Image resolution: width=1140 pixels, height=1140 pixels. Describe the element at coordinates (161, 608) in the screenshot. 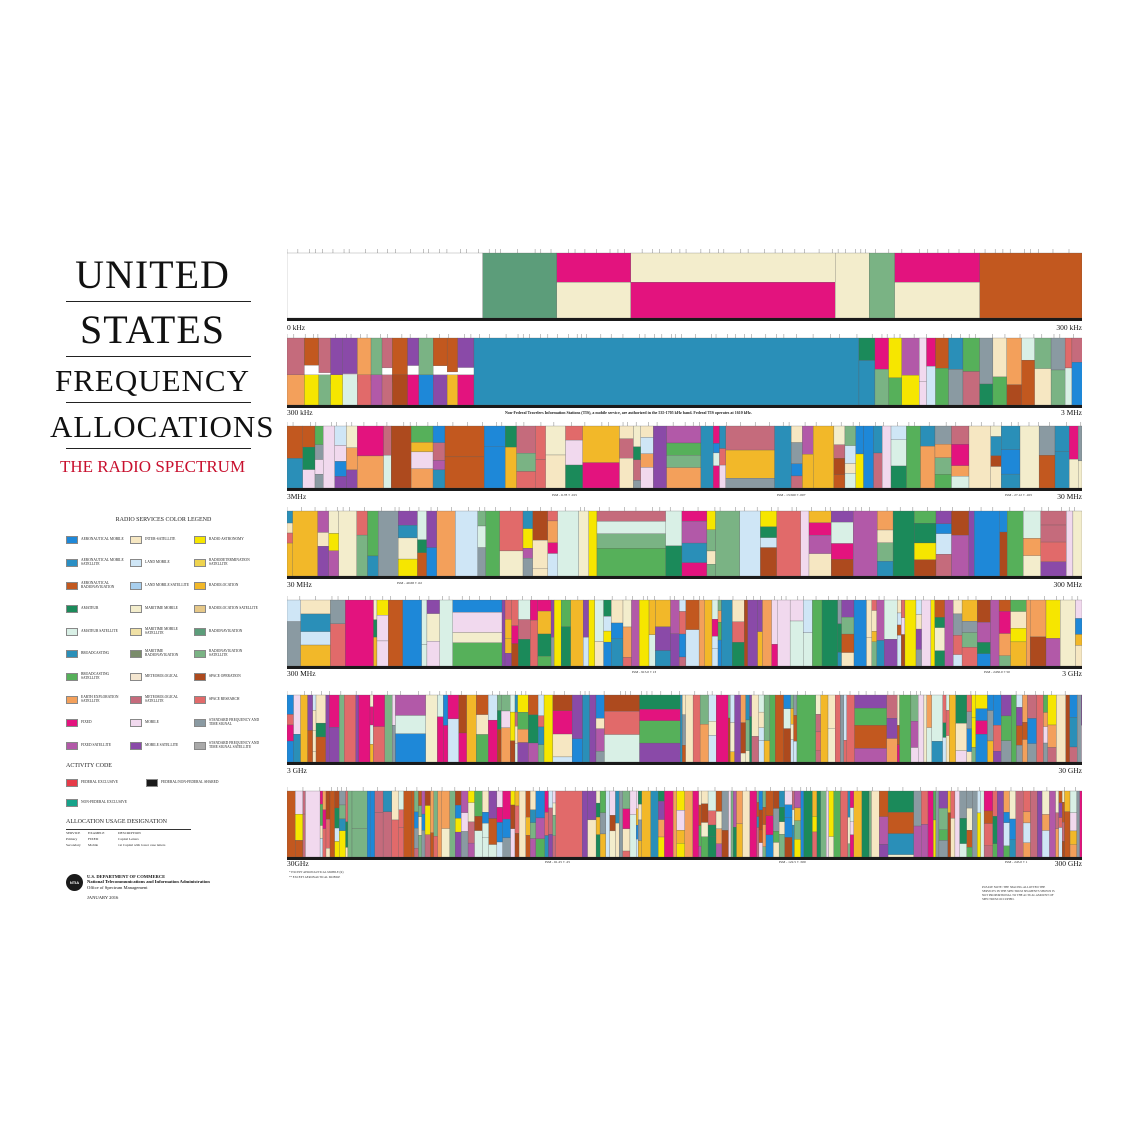

I see `legend-item: MARITIME MOBILE` at that location.